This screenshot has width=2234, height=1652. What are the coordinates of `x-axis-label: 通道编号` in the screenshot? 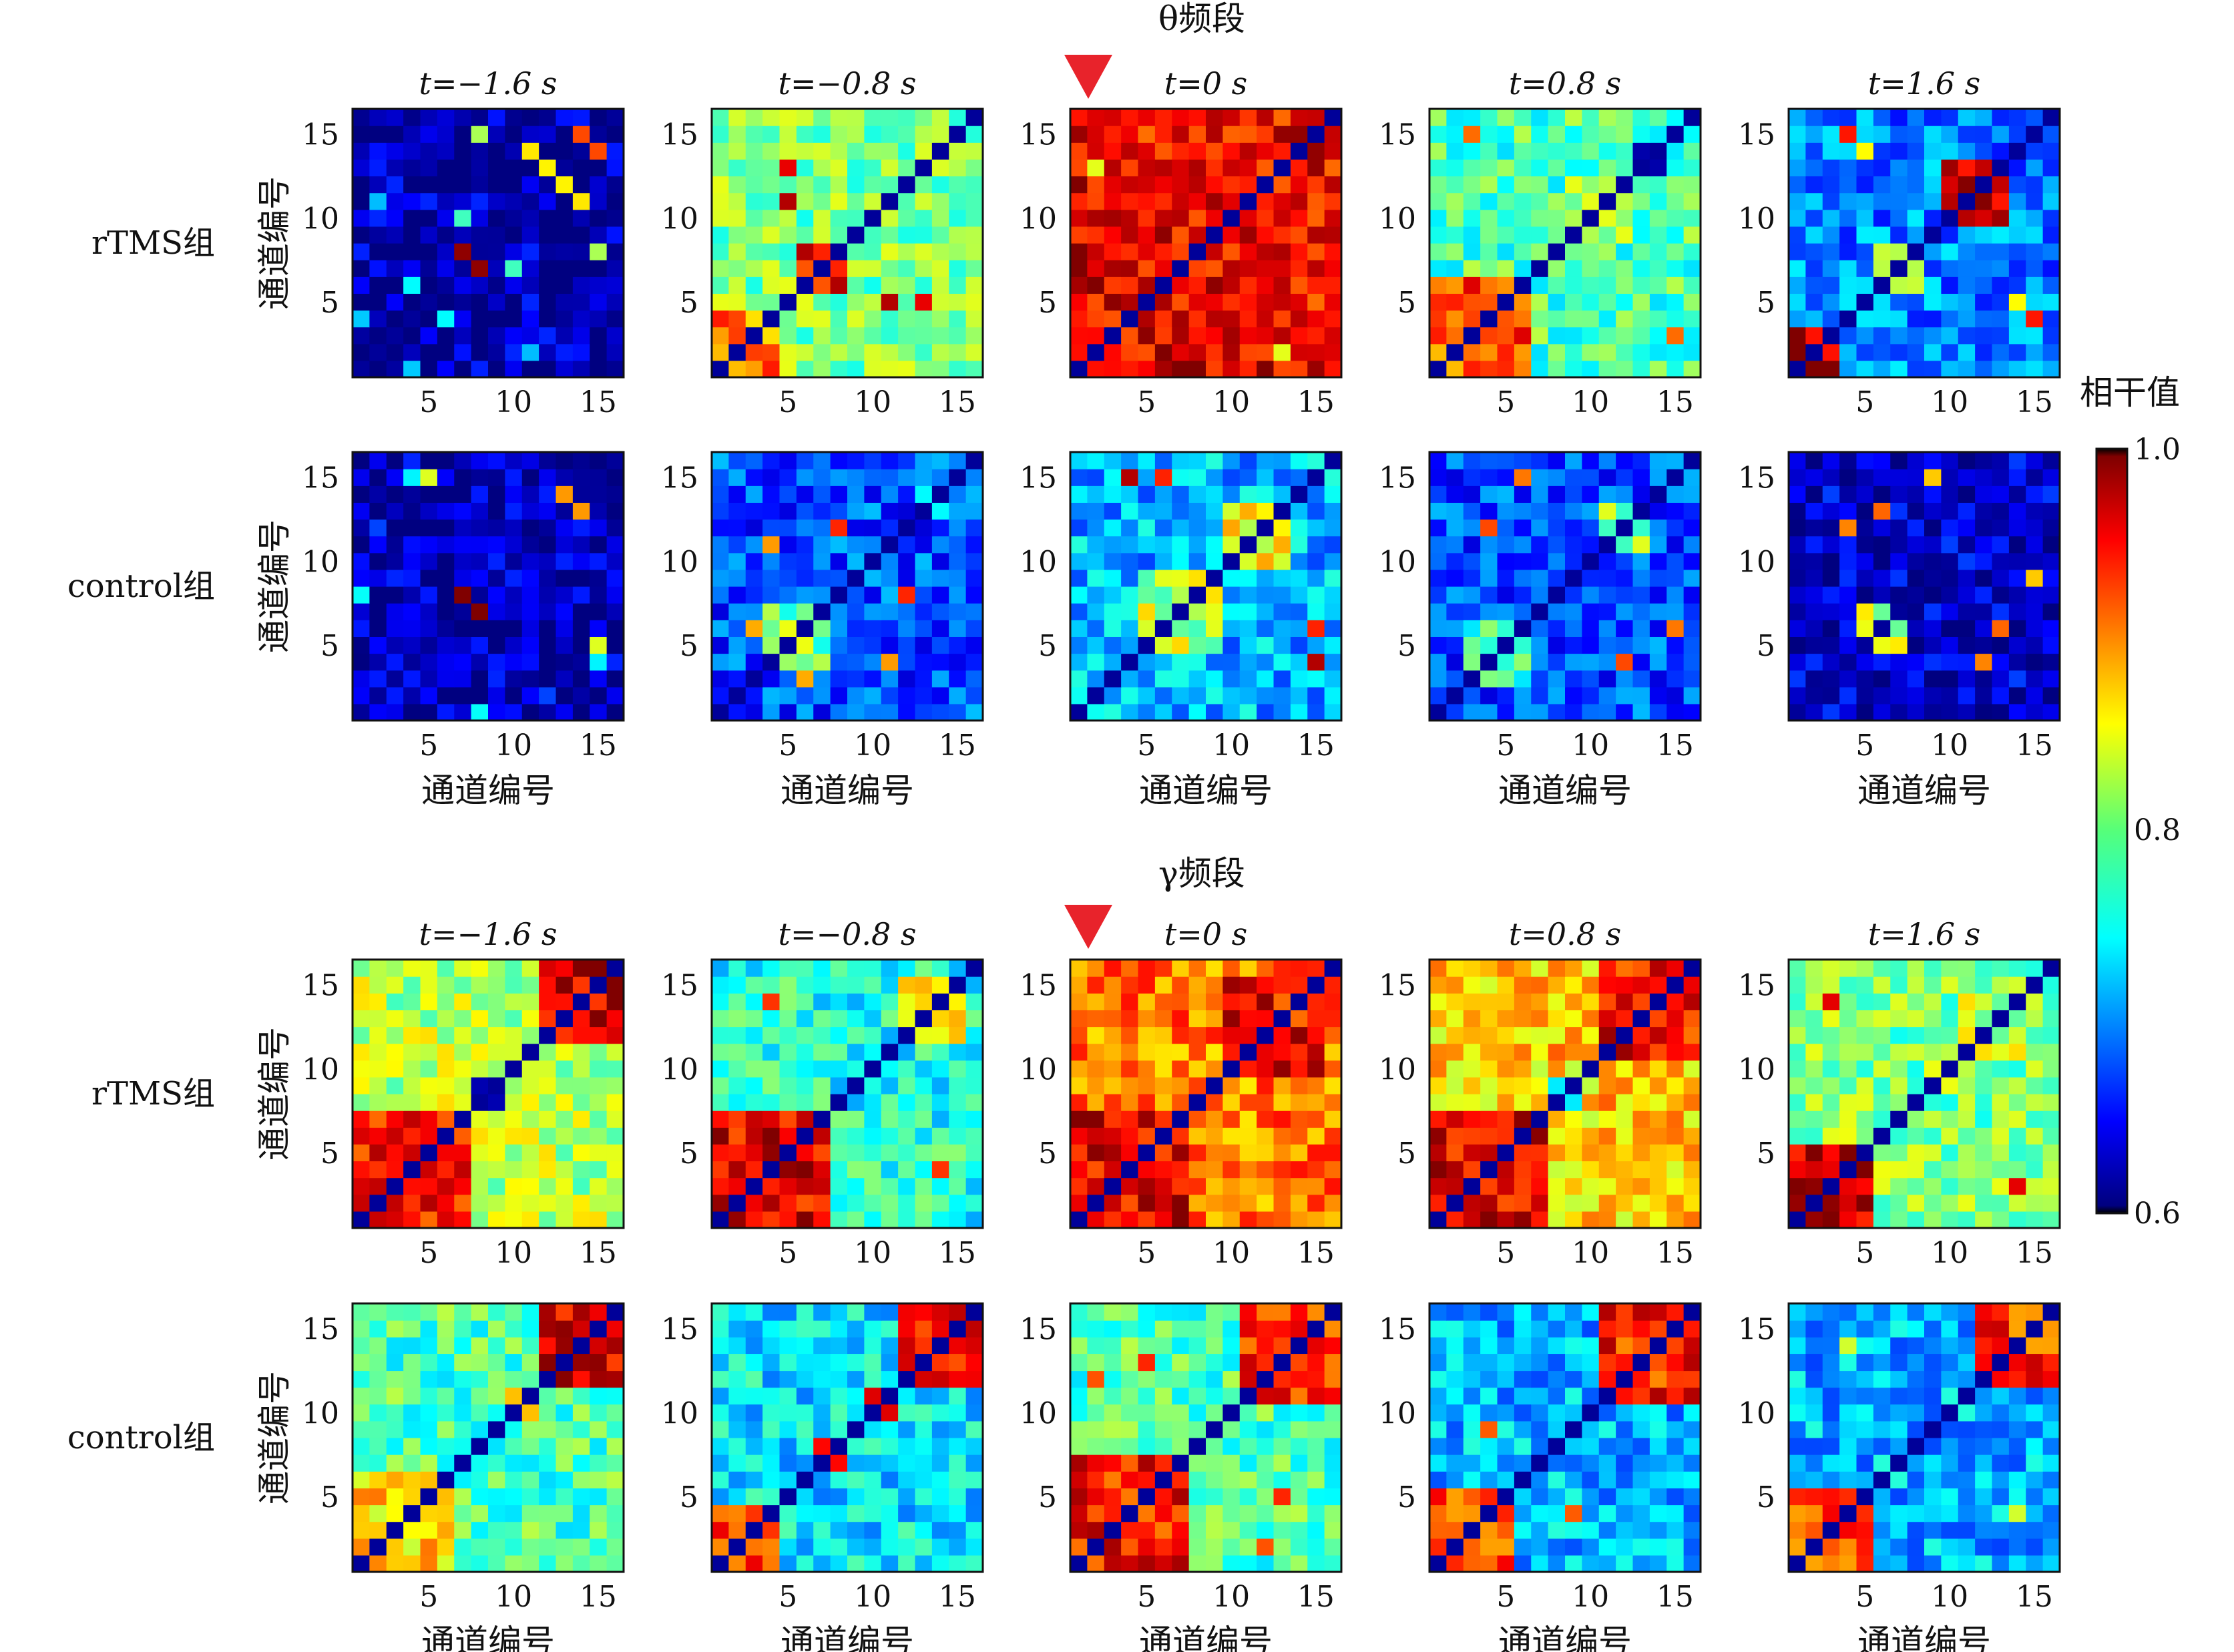 It's located at (847, 790).